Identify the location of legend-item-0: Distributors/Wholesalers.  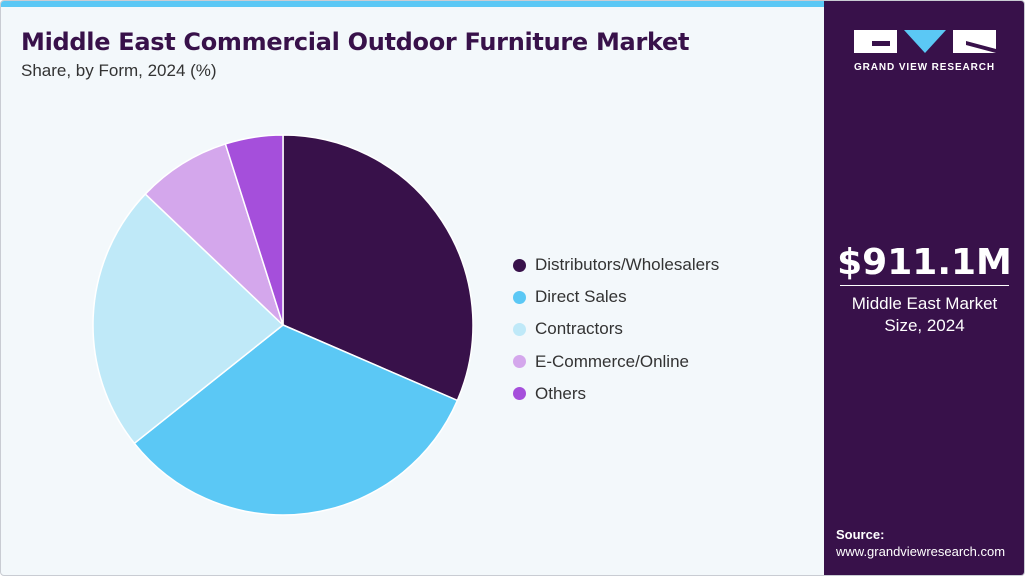
(616, 265).